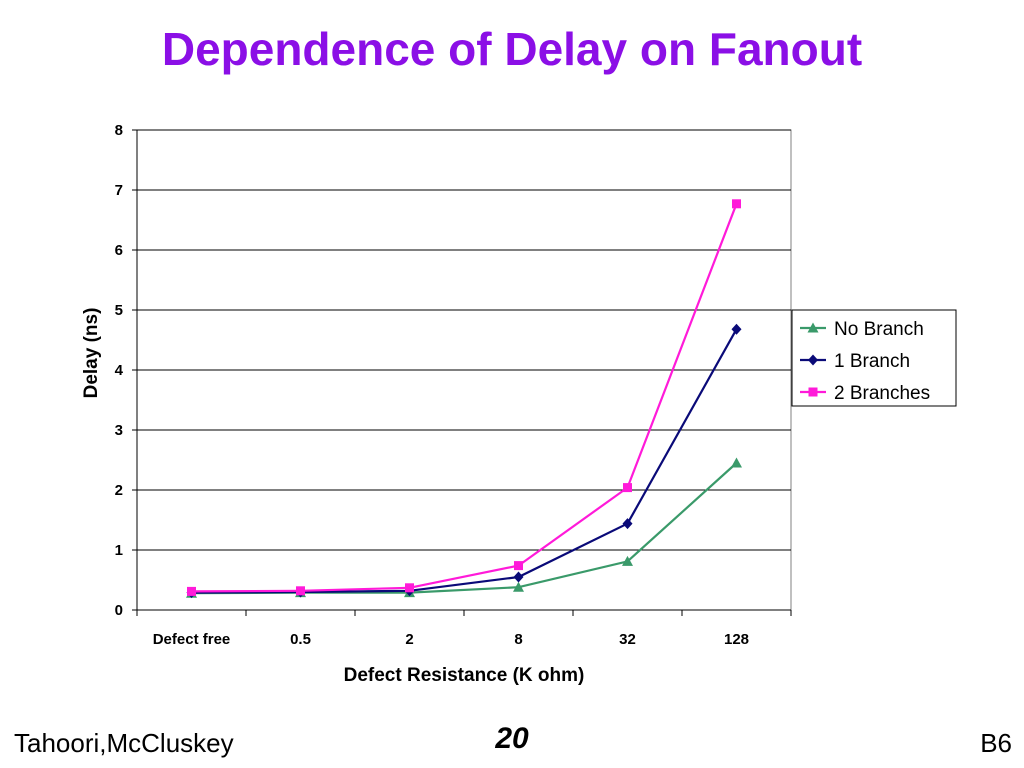  Describe the element at coordinates (119, 250) in the screenshot. I see `y-tick-label: 6` at that location.